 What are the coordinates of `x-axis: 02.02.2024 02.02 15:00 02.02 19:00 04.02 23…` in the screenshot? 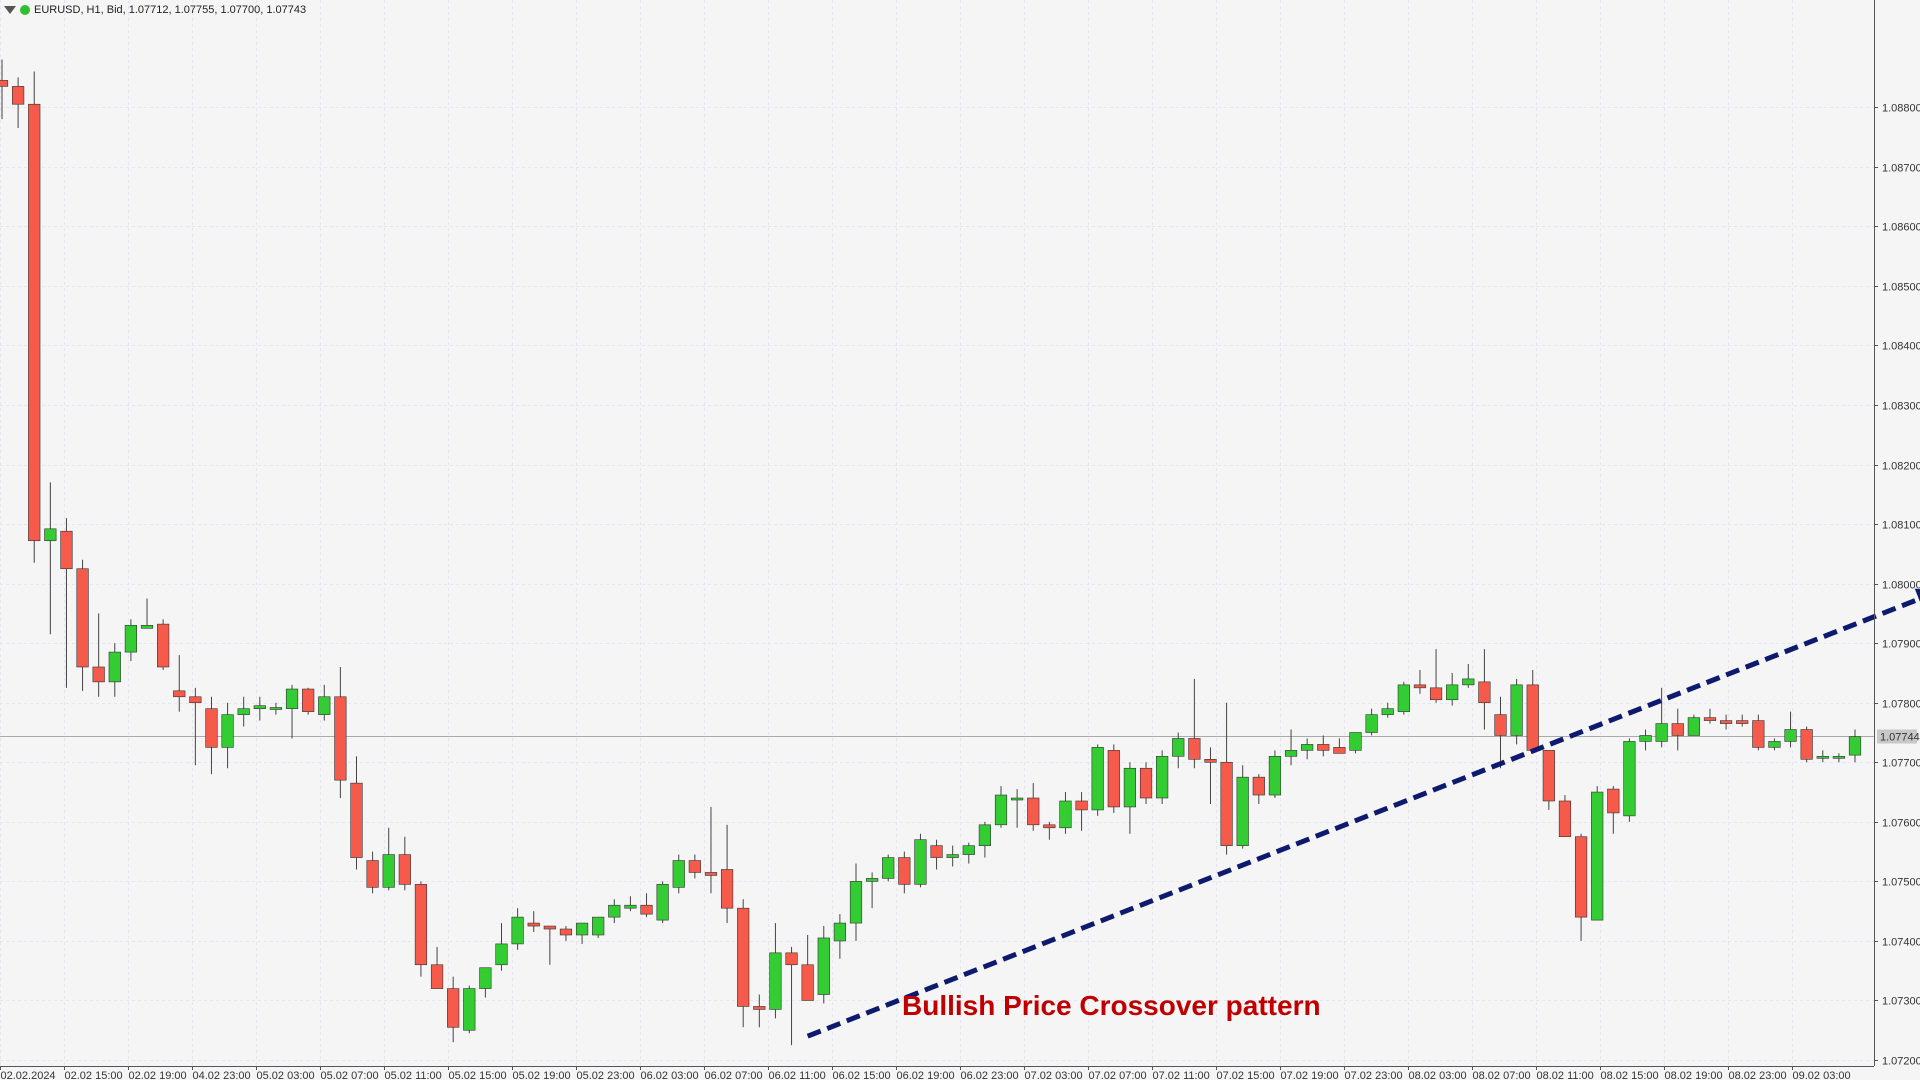 It's located at (925, 1073).